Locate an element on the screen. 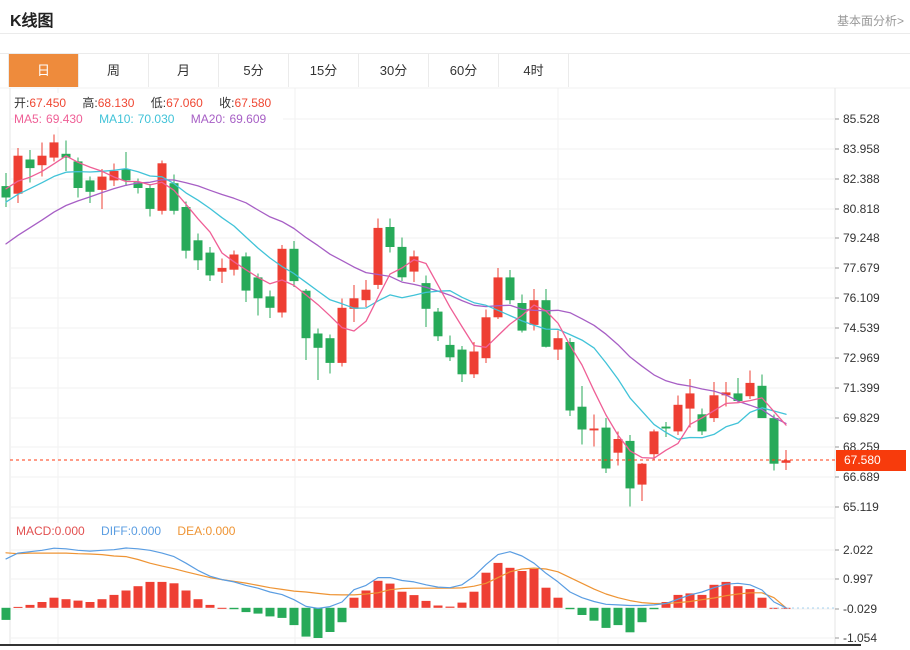 The height and width of the screenshot is (650, 910). low-value: 67.060 is located at coordinates (184, 103).